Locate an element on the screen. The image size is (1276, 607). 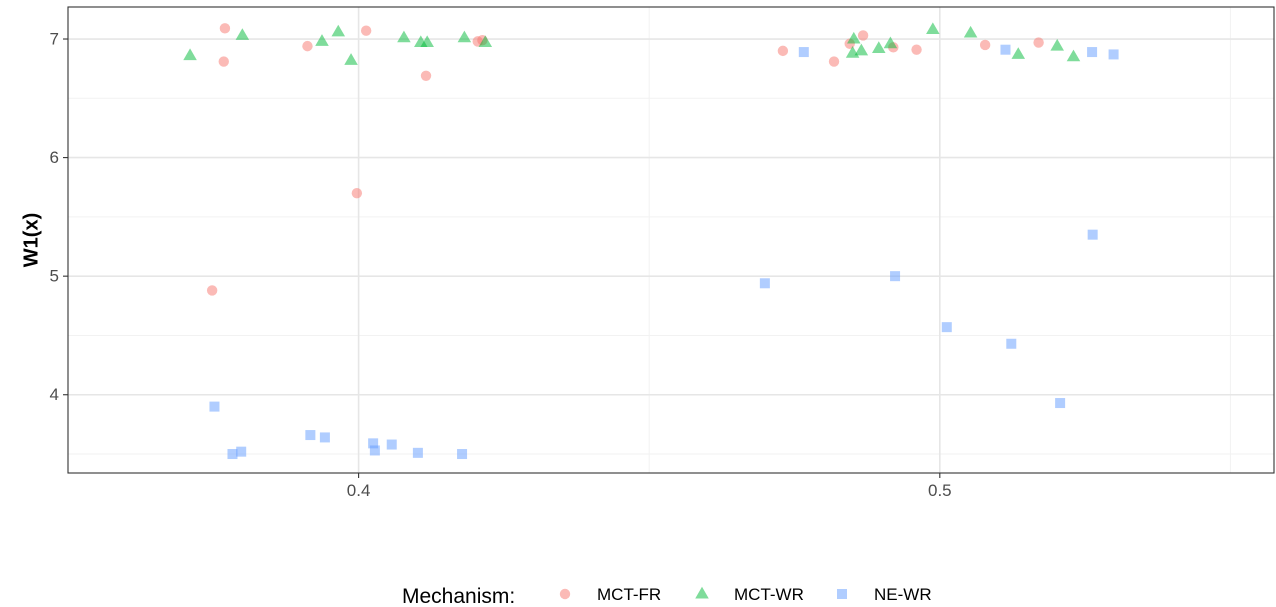
y-axis-title: W1(x) is located at coordinates (31, 240).